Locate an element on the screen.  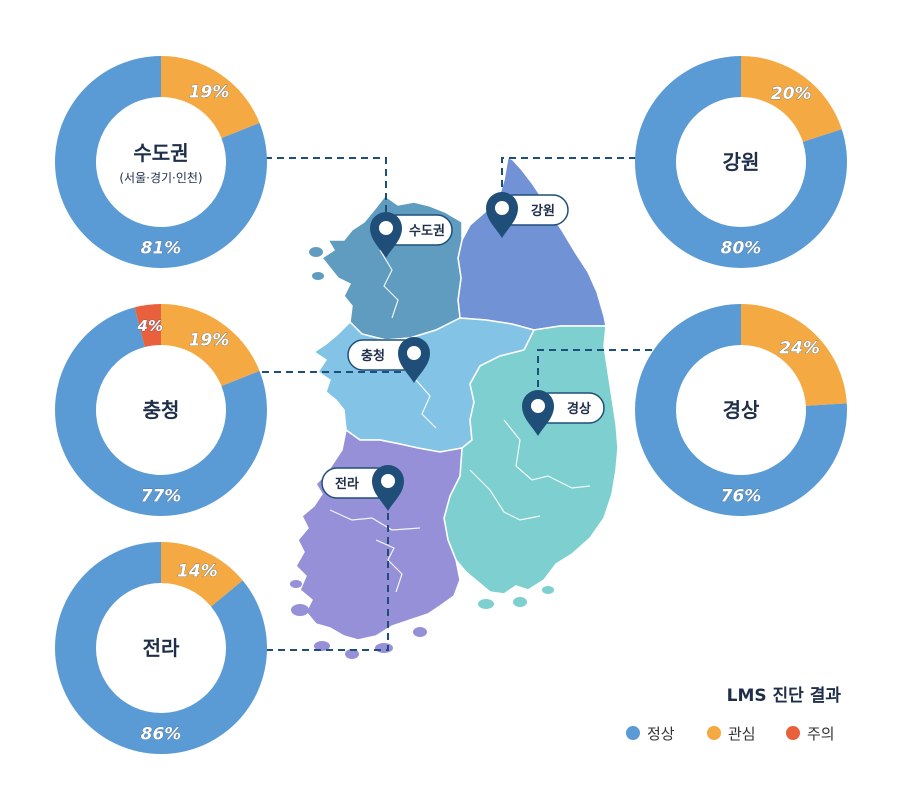
donut-chungcheong-caution-label: 4% is located at coordinates (150, 326).